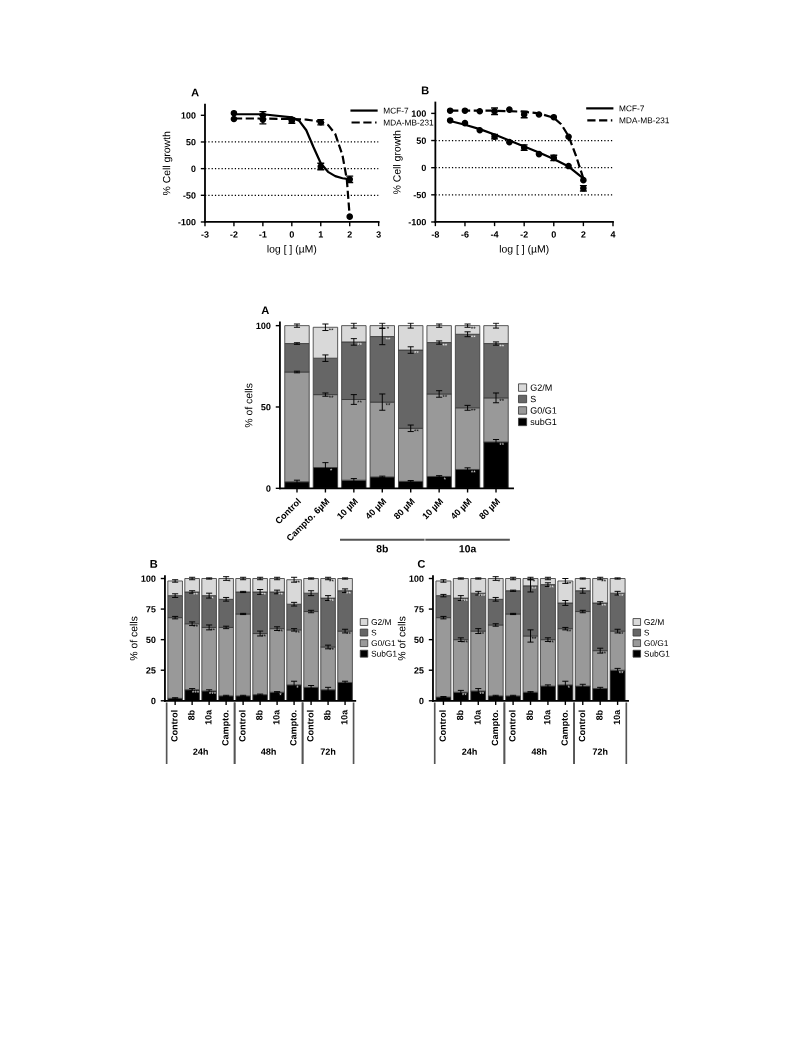 Image resolution: width=793 pixels, height=1057 pixels. What do you see at coordinates (378, 234) in the screenshot?
I see `x-tick-label: 3` at bounding box center [378, 234].